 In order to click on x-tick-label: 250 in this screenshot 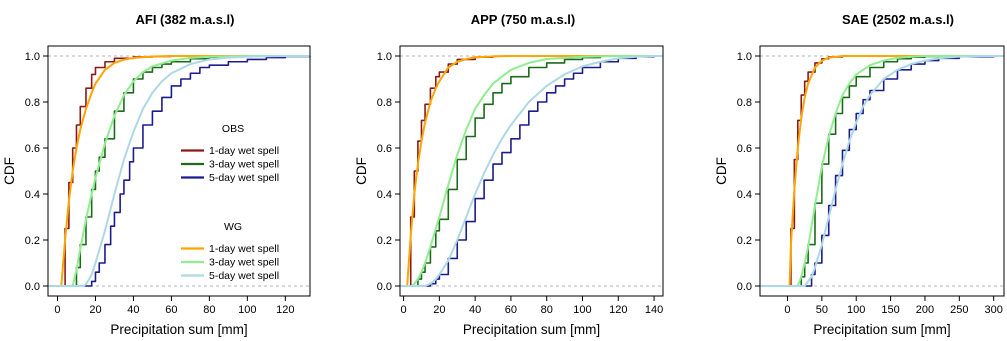, I will do `click(959, 310)`.